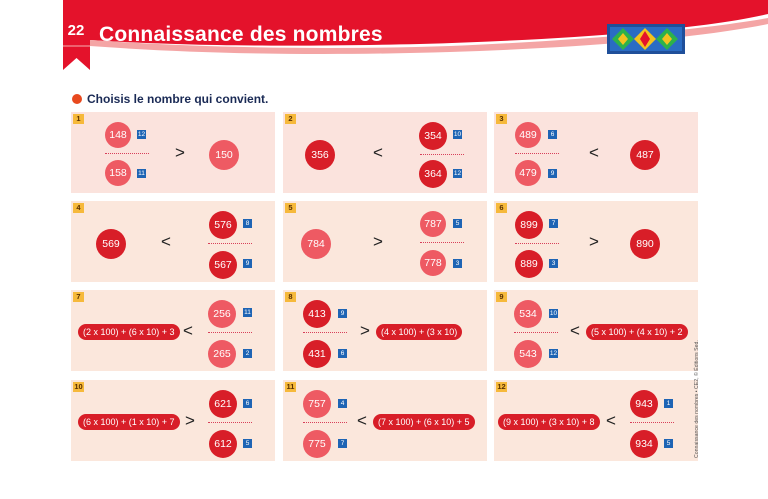 The image size is (768, 499). Describe the element at coordinates (385, 152) in the screenshot. I see `exercise-2: 2 356 < 354 10 364 12` at that location.